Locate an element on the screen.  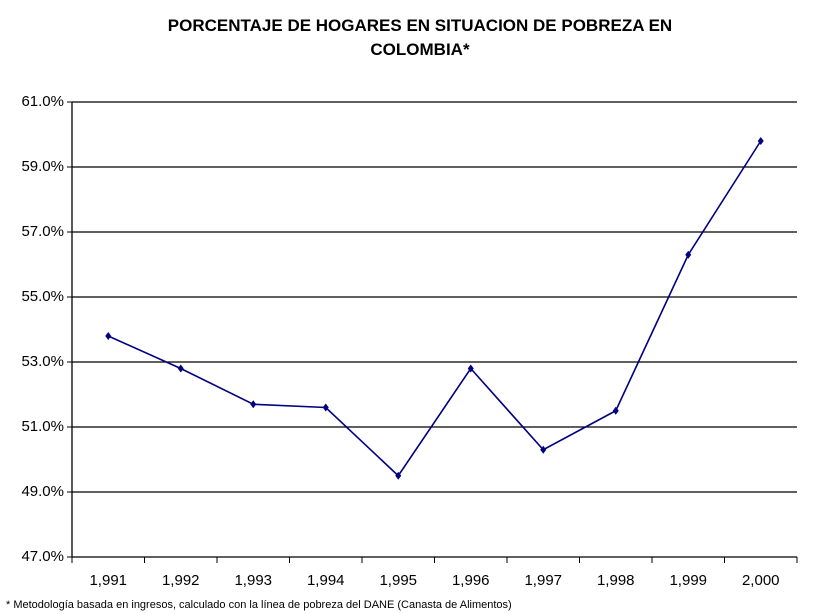
x-tick-label: 2,000 is located at coordinates (761, 580).